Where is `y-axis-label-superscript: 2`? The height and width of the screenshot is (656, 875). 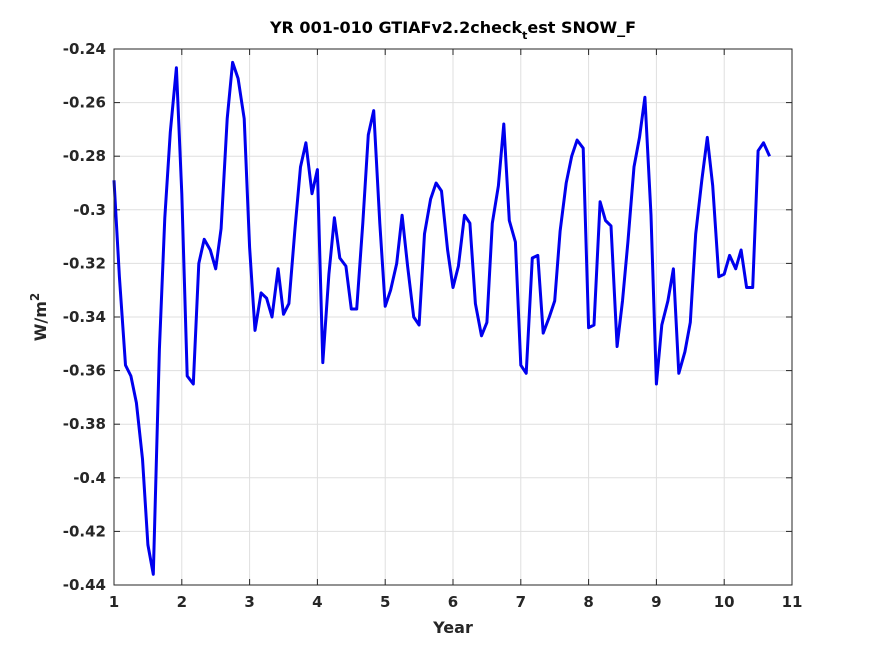
y-axis-label-superscript: 2 is located at coordinates (35, 297).